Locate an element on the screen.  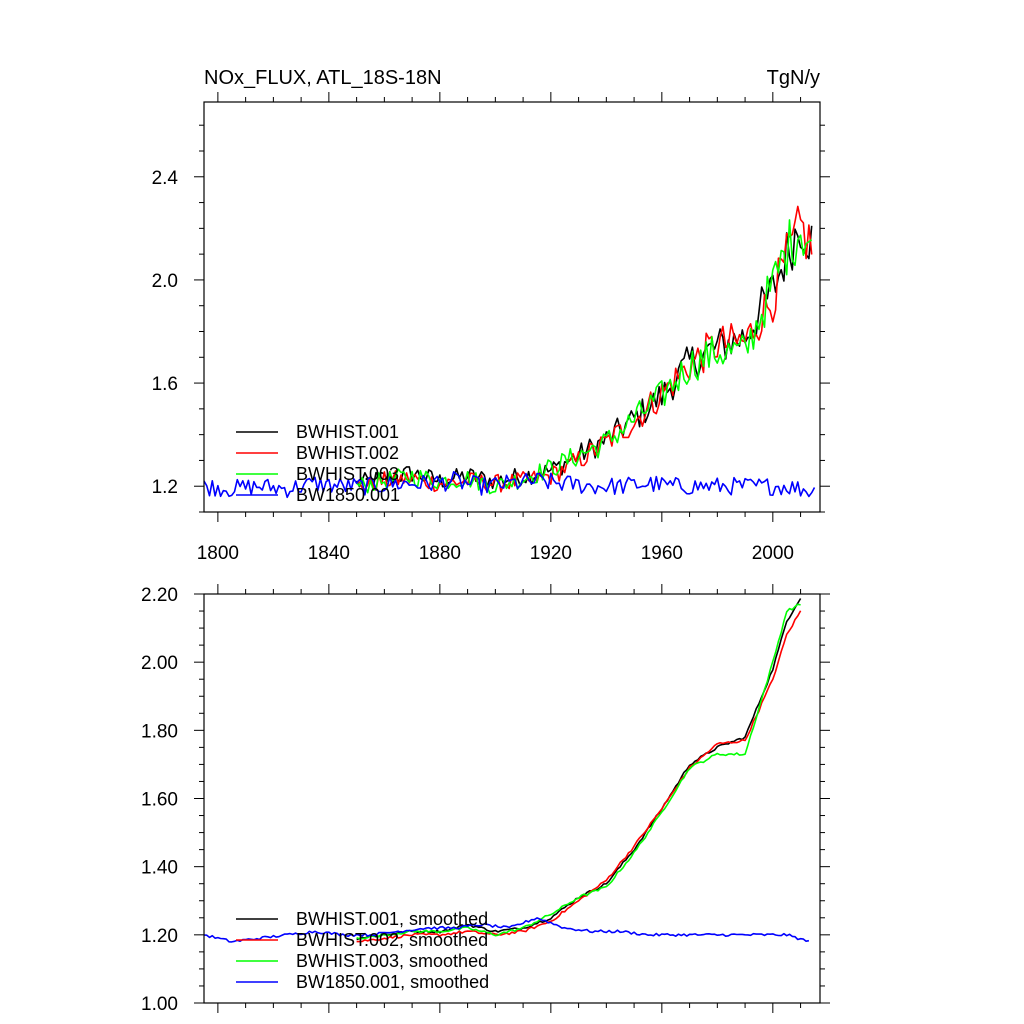
legend-label: BWHIST.003 is located at coordinates (347, 474).